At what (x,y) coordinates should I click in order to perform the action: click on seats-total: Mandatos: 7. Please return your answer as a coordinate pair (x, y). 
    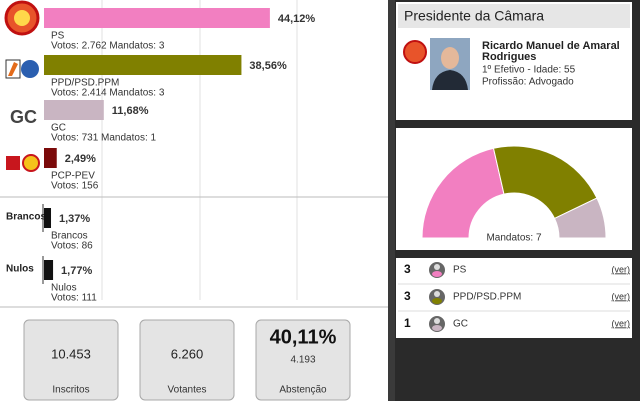
    Looking at the image, I should click on (513, 238).